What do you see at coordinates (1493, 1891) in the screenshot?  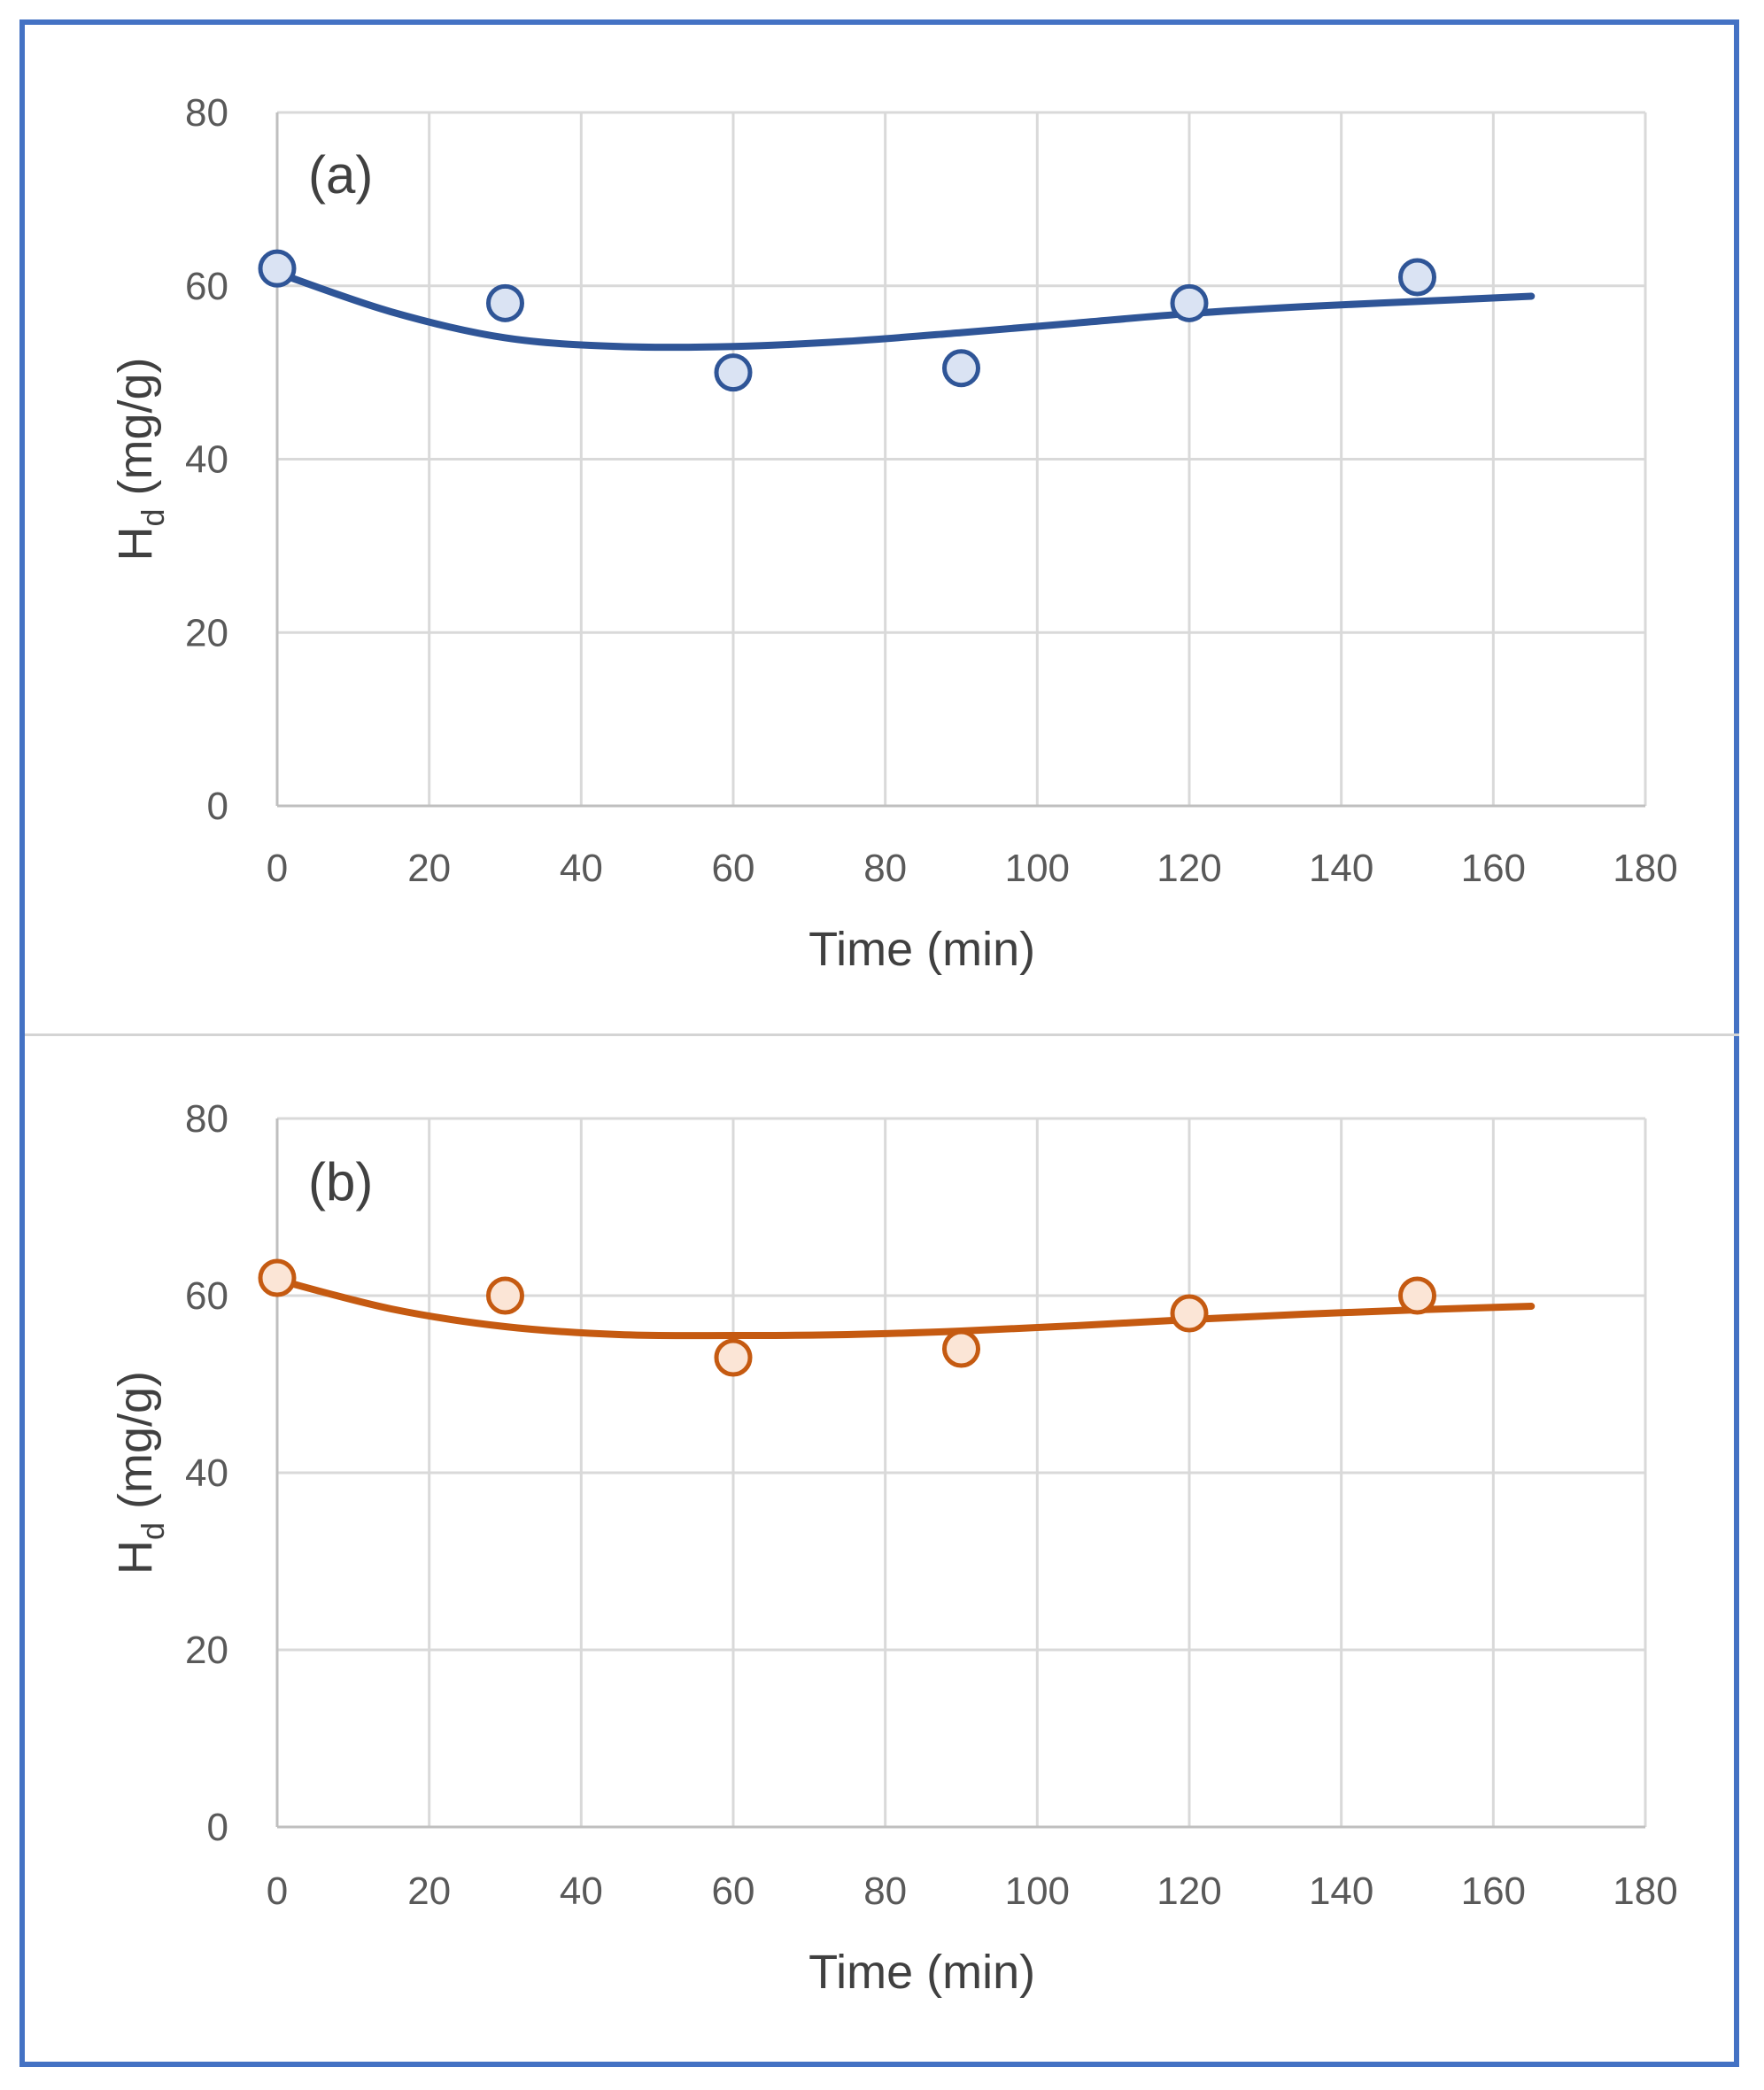 I see `panel-b-x-tick-label: 160` at bounding box center [1493, 1891].